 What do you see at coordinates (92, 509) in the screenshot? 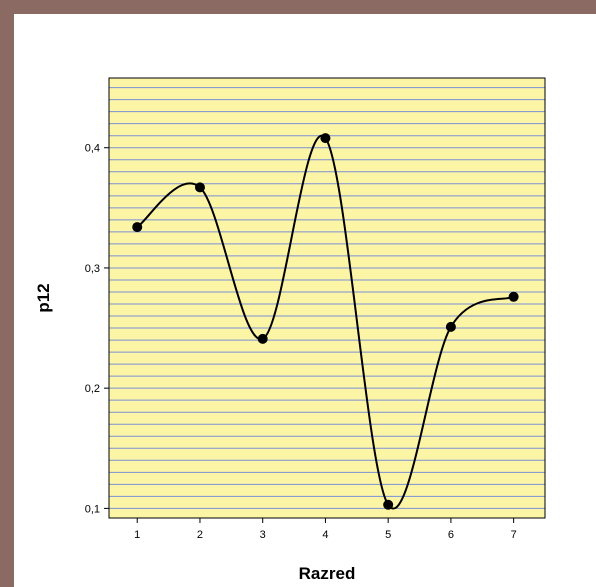
I see `y-tick-label: 0,1` at bounding box center [92, 509].